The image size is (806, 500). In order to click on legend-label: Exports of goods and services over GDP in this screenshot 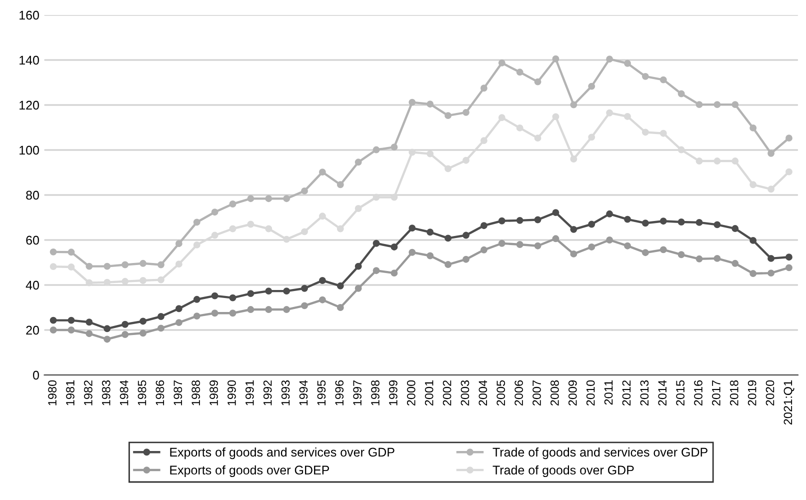, I will do `click(282, 453)`.